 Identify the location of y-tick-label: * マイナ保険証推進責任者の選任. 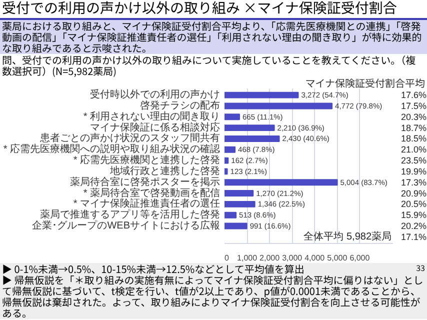
(146, 204).